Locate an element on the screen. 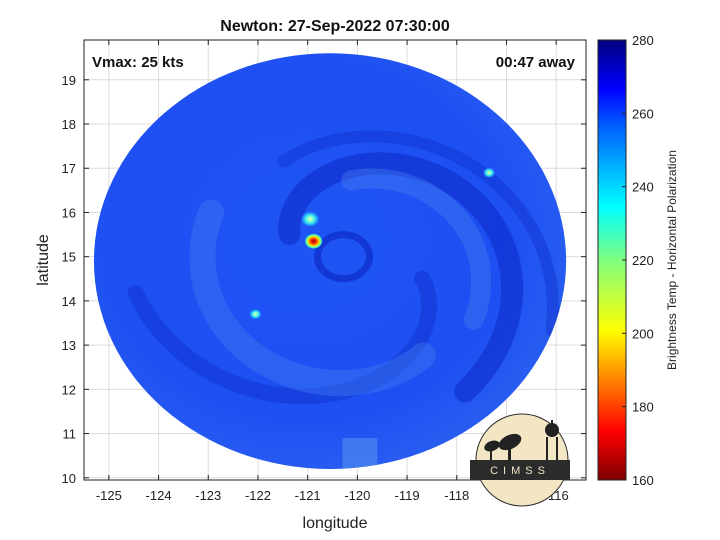 This screenshot has width=720, height=540. spiral-band-dark is located at coordinates (282, 337).